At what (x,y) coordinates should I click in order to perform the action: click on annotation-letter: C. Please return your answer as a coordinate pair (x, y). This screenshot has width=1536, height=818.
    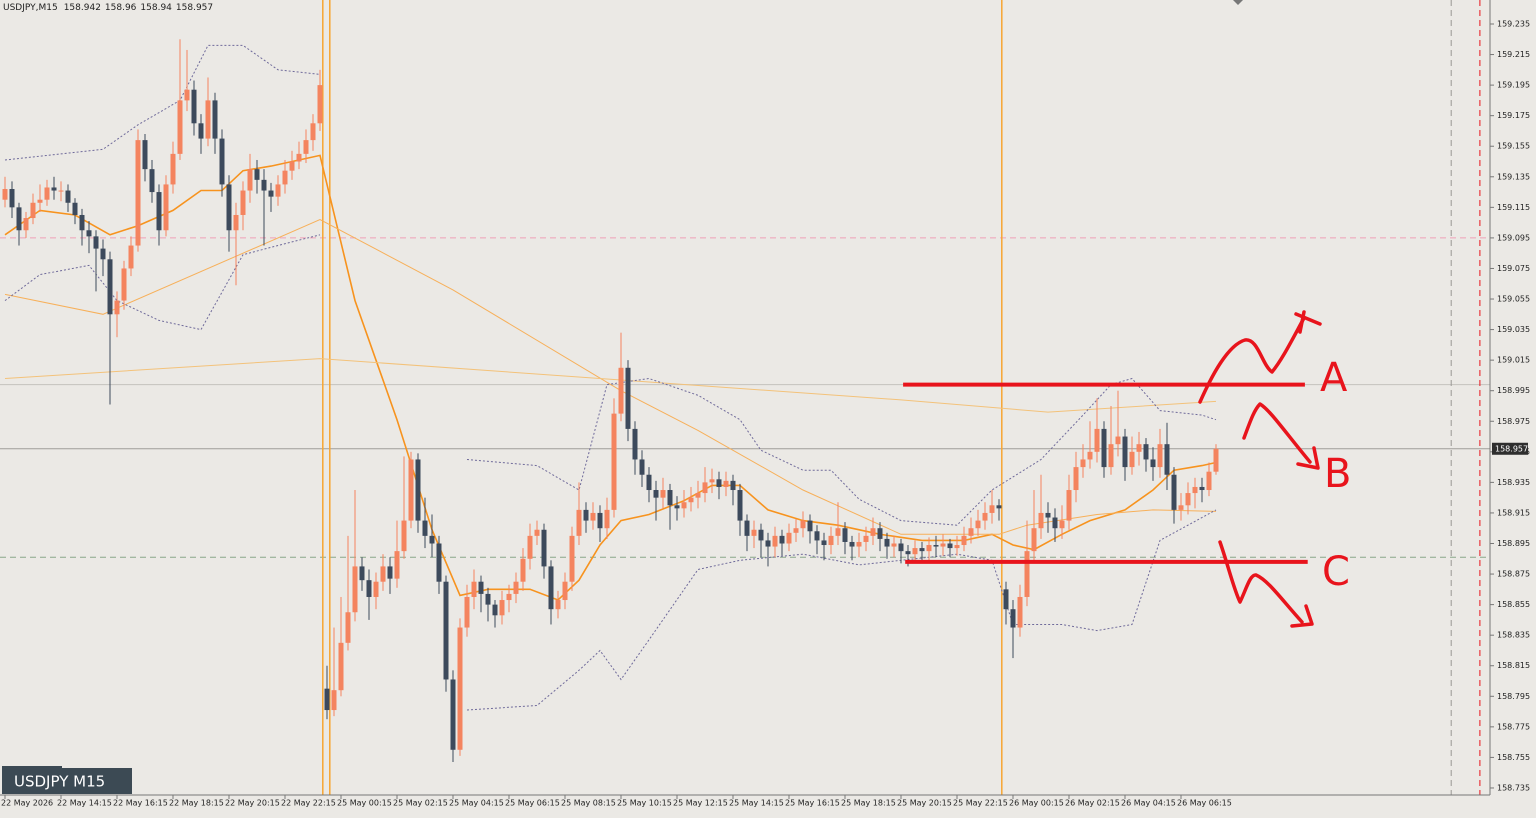
    Looking at the image, I should click on (1336, 572).